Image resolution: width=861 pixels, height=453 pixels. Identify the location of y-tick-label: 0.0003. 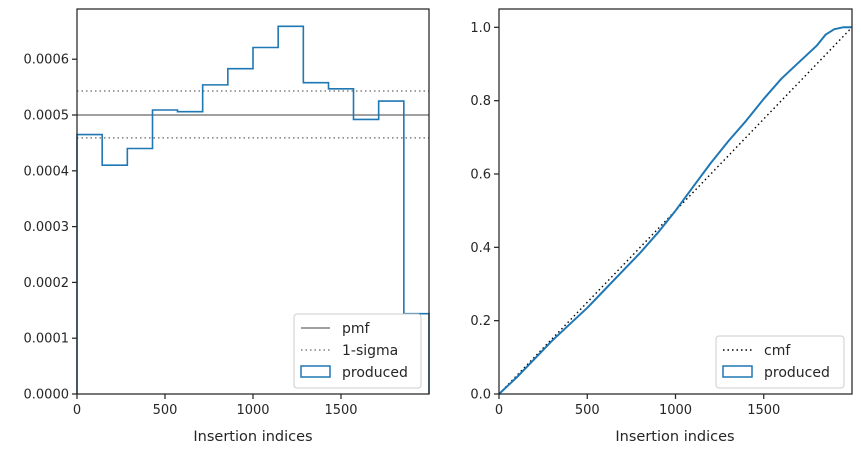
(47, 227).